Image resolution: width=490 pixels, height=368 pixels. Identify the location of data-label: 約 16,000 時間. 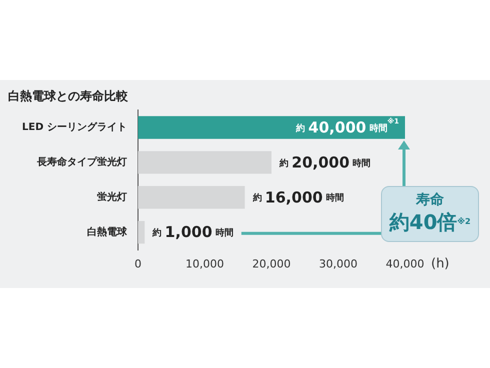
(298, 197).